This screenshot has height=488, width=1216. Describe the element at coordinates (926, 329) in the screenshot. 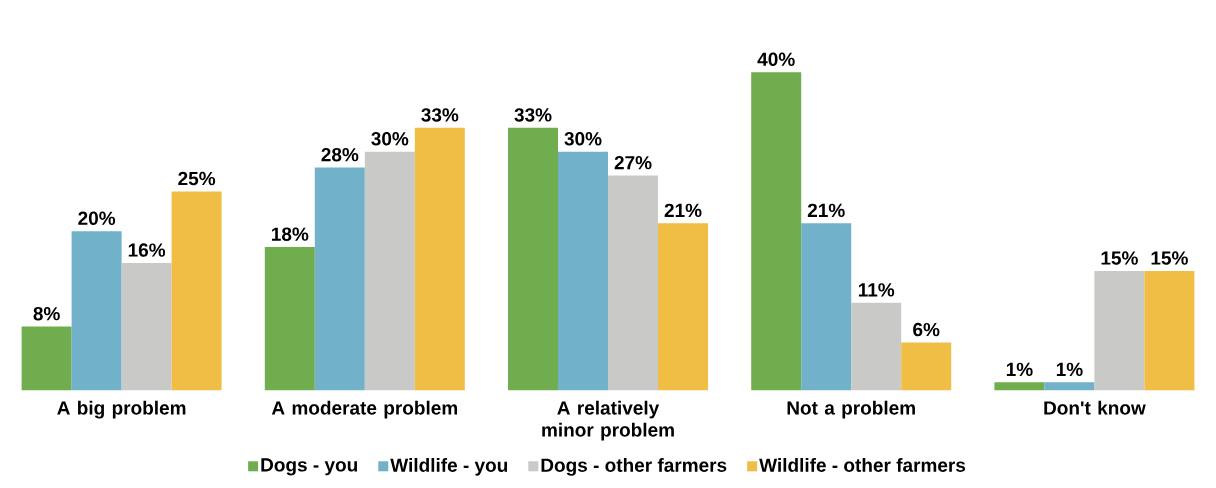

I see `data-label: 6%` at that location.